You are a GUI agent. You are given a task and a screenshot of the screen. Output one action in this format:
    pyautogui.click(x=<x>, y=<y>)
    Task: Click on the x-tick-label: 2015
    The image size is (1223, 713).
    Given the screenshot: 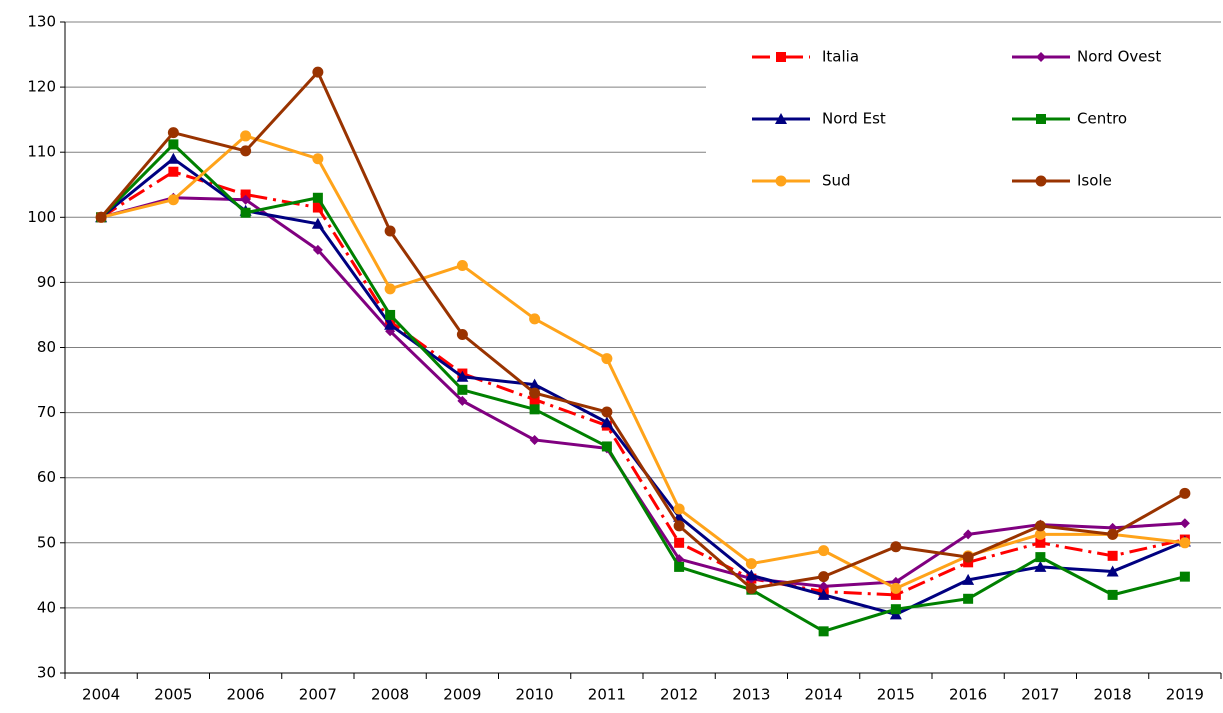 What is the action you would take?
    pyautogui.click(x=896, y=695)
    